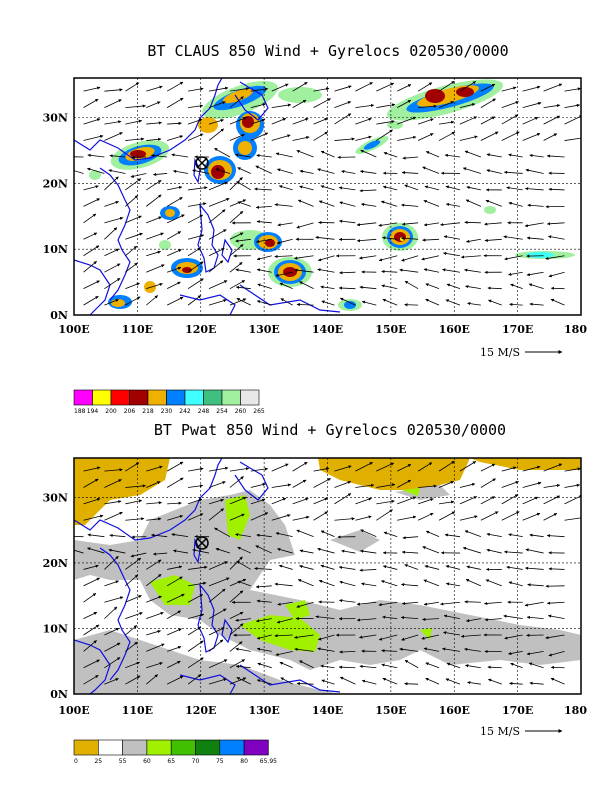 The width and height of the screenshot is (612, 792). I want to click on lon-tick-label: 100E, so click(73, 329).